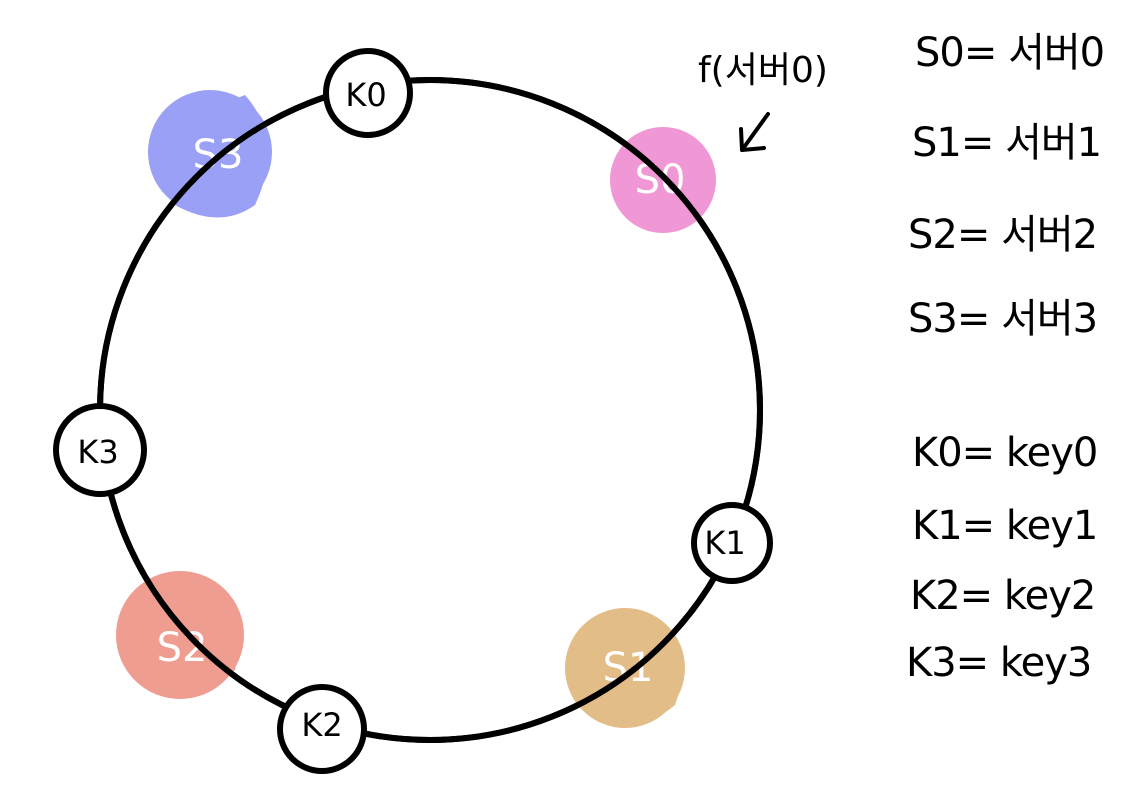  I want to click on key-node-k0: K0, so click(368, 93).